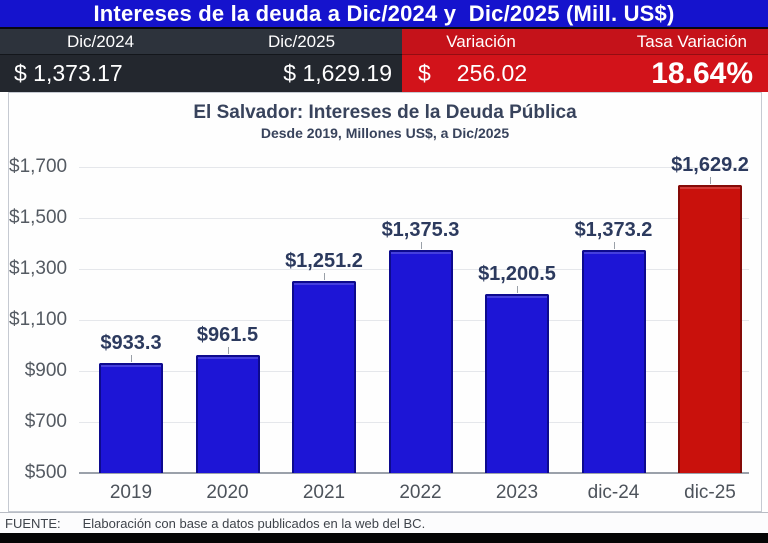 This screenshot has height=543, width=768. What do you see at coordinates (301, 42) in the screenshot?
I see `header-dic2025: Dic/2025` at bounding box center [301, 42].